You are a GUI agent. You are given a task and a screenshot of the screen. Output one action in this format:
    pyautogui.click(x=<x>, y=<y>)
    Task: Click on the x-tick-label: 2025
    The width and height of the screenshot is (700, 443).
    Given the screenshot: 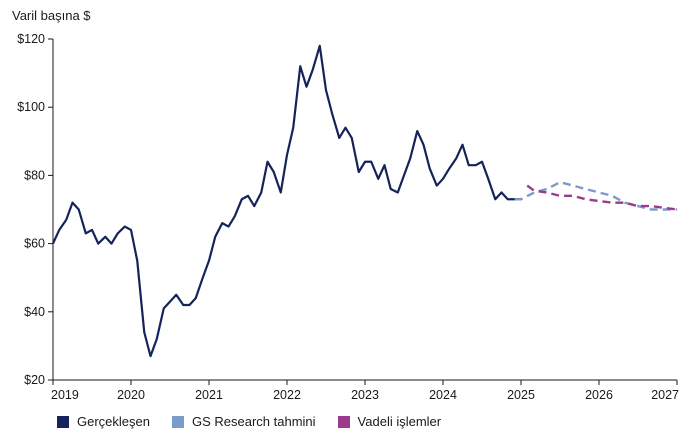 What is the action you would take?
    pyautogui.click(x=521, y=395)
    